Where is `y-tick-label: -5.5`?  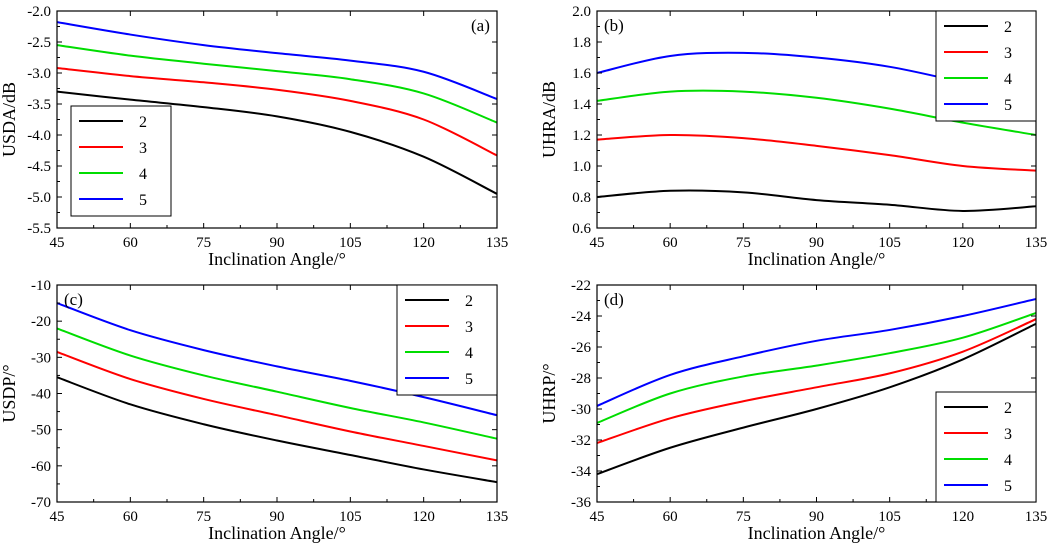 y-tick-label: -5.5 is located at coordinates (39, 229).